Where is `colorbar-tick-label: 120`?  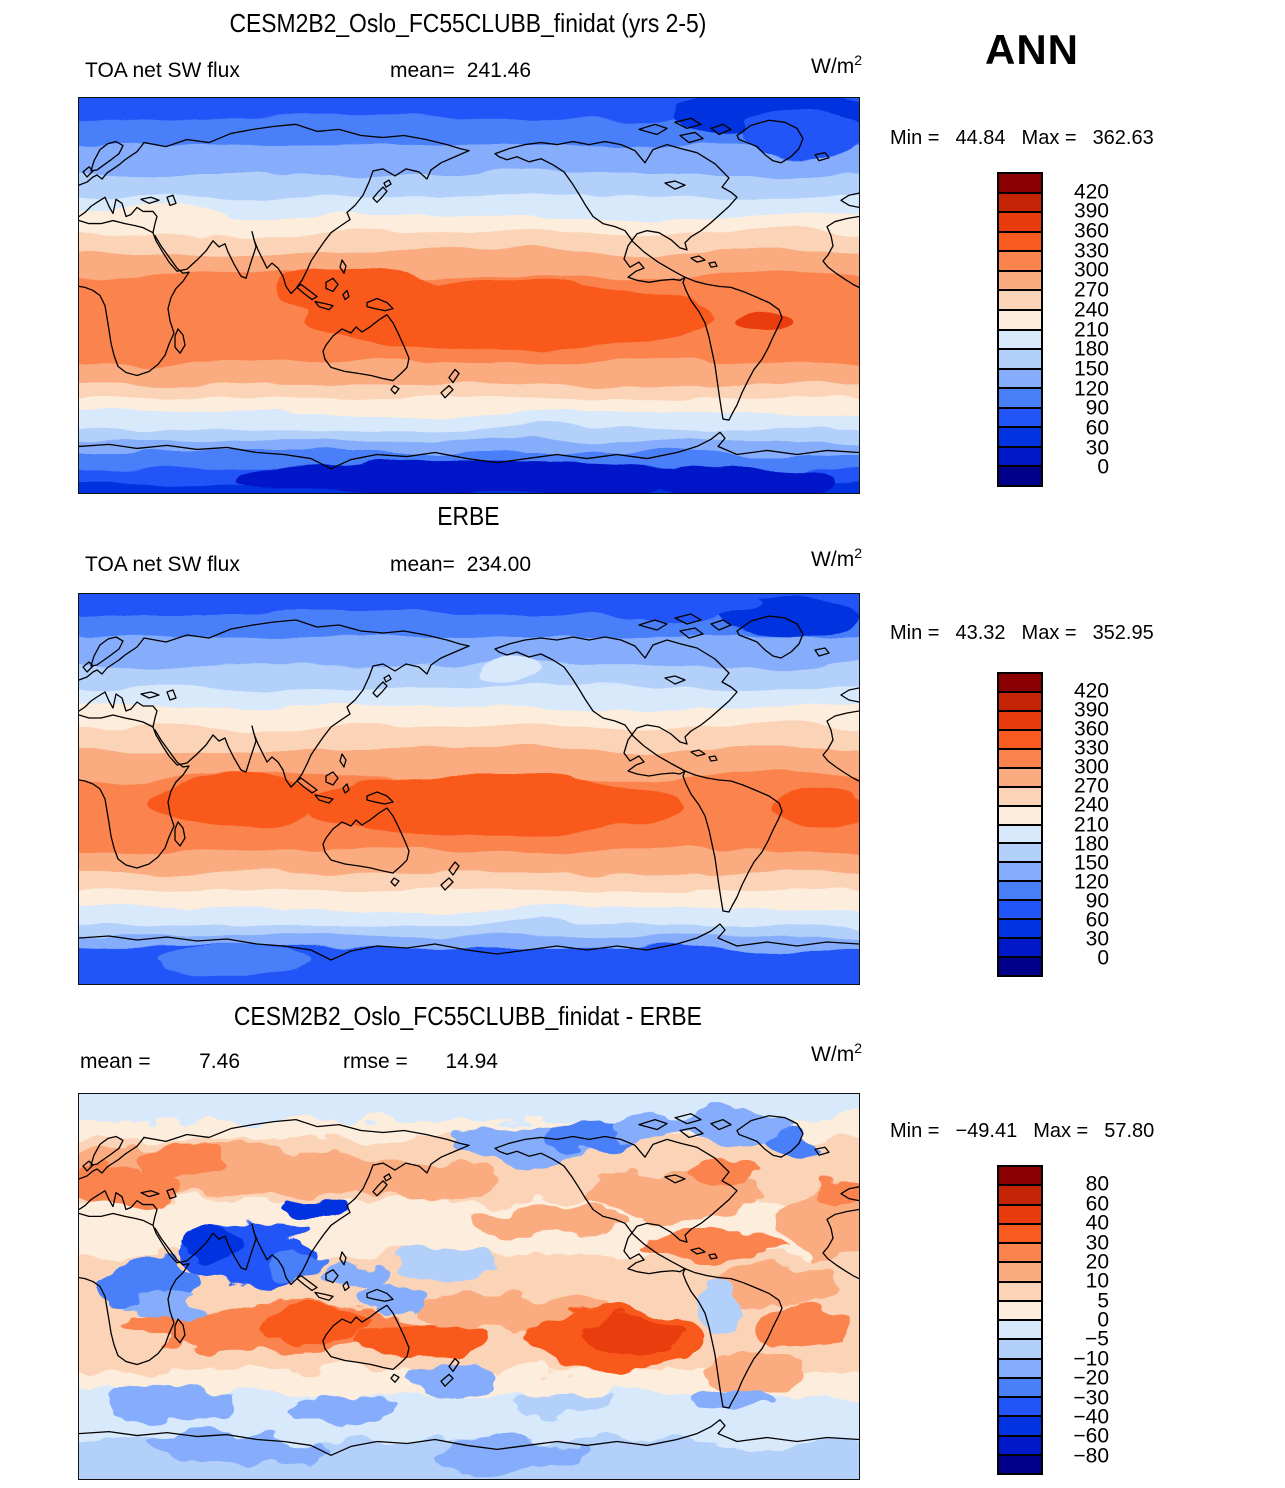
colorbar-tick-label: 120 is located at coordinates (1091, 882).